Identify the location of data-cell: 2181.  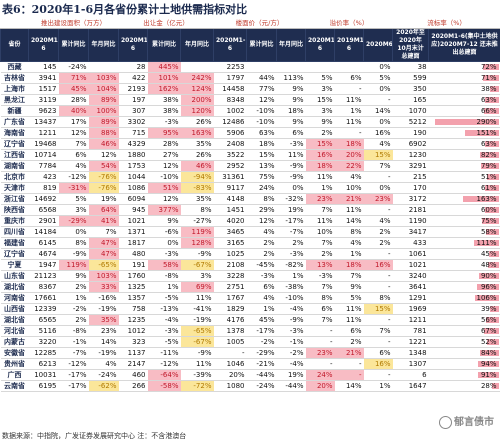
(410, 210).